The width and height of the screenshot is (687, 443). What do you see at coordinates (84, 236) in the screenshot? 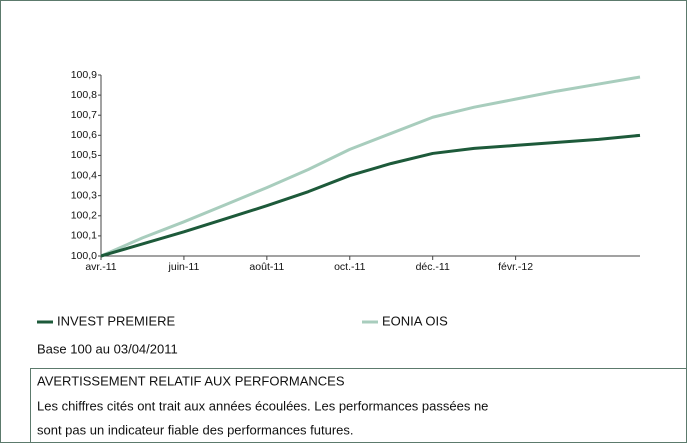
I see `y-tick-label: 100,1` at bounding box center [84, 236].